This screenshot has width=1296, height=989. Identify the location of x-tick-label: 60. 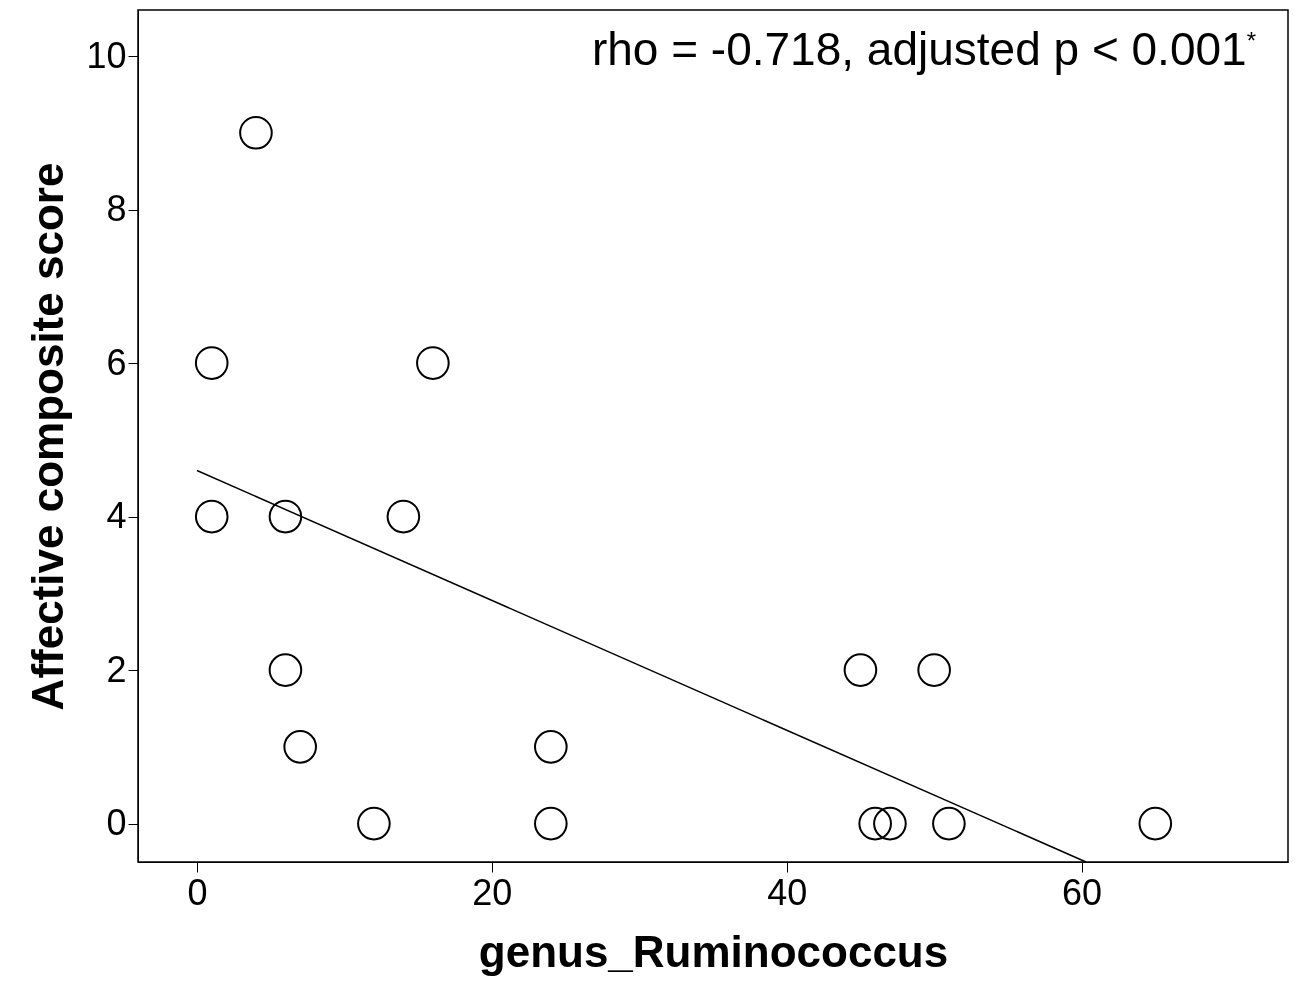
(1082, 892).